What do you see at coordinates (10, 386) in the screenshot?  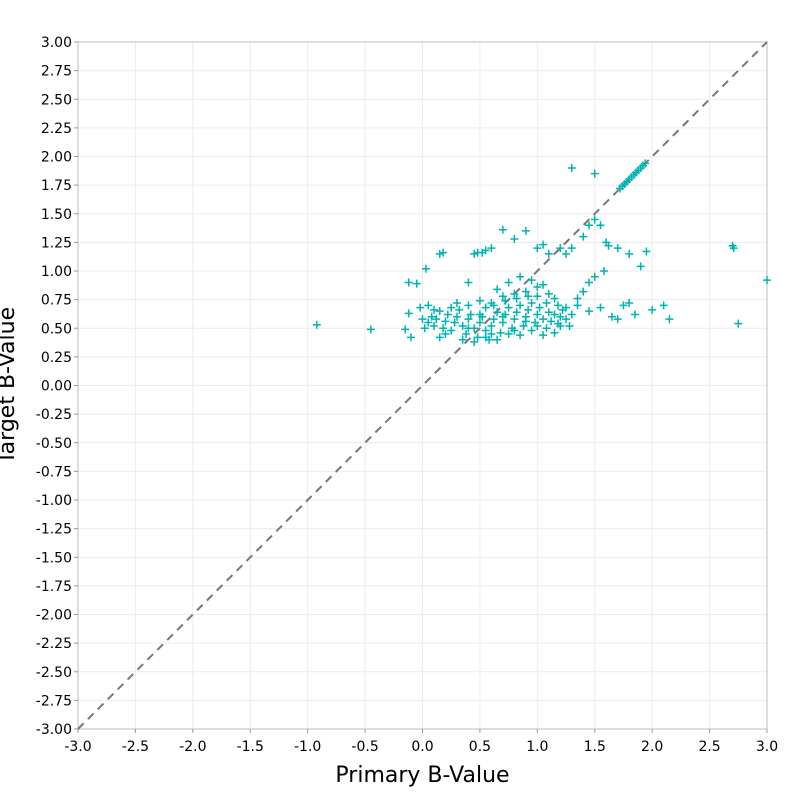 I see `y-axis-title: Target B-Value` at bounding box center [10, 386].